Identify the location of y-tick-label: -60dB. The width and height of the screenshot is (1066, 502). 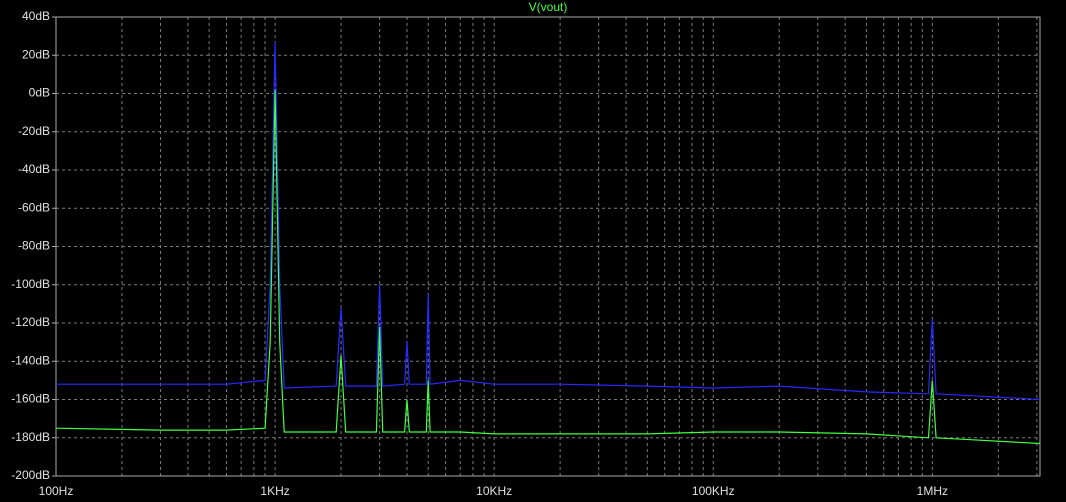
(34, 207).